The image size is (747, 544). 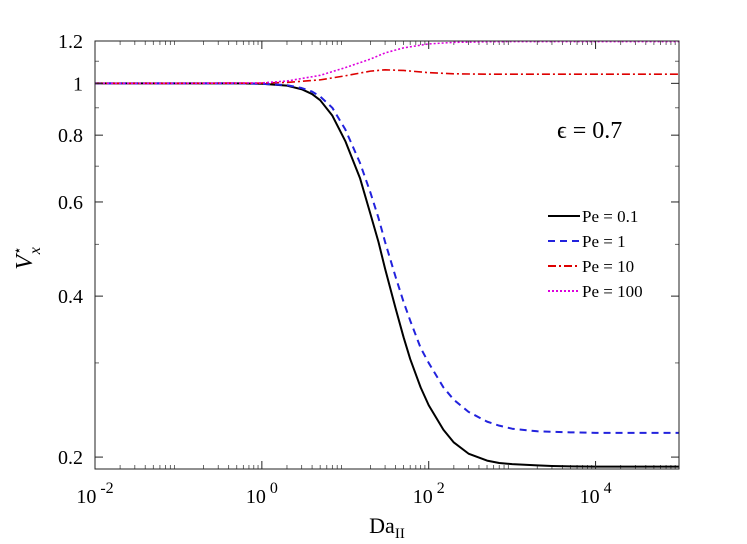 What do you see at coordinates (70, 136) in the screenshot?
I see `y-tick-label: 0.8` at bounding box center [70, 136].